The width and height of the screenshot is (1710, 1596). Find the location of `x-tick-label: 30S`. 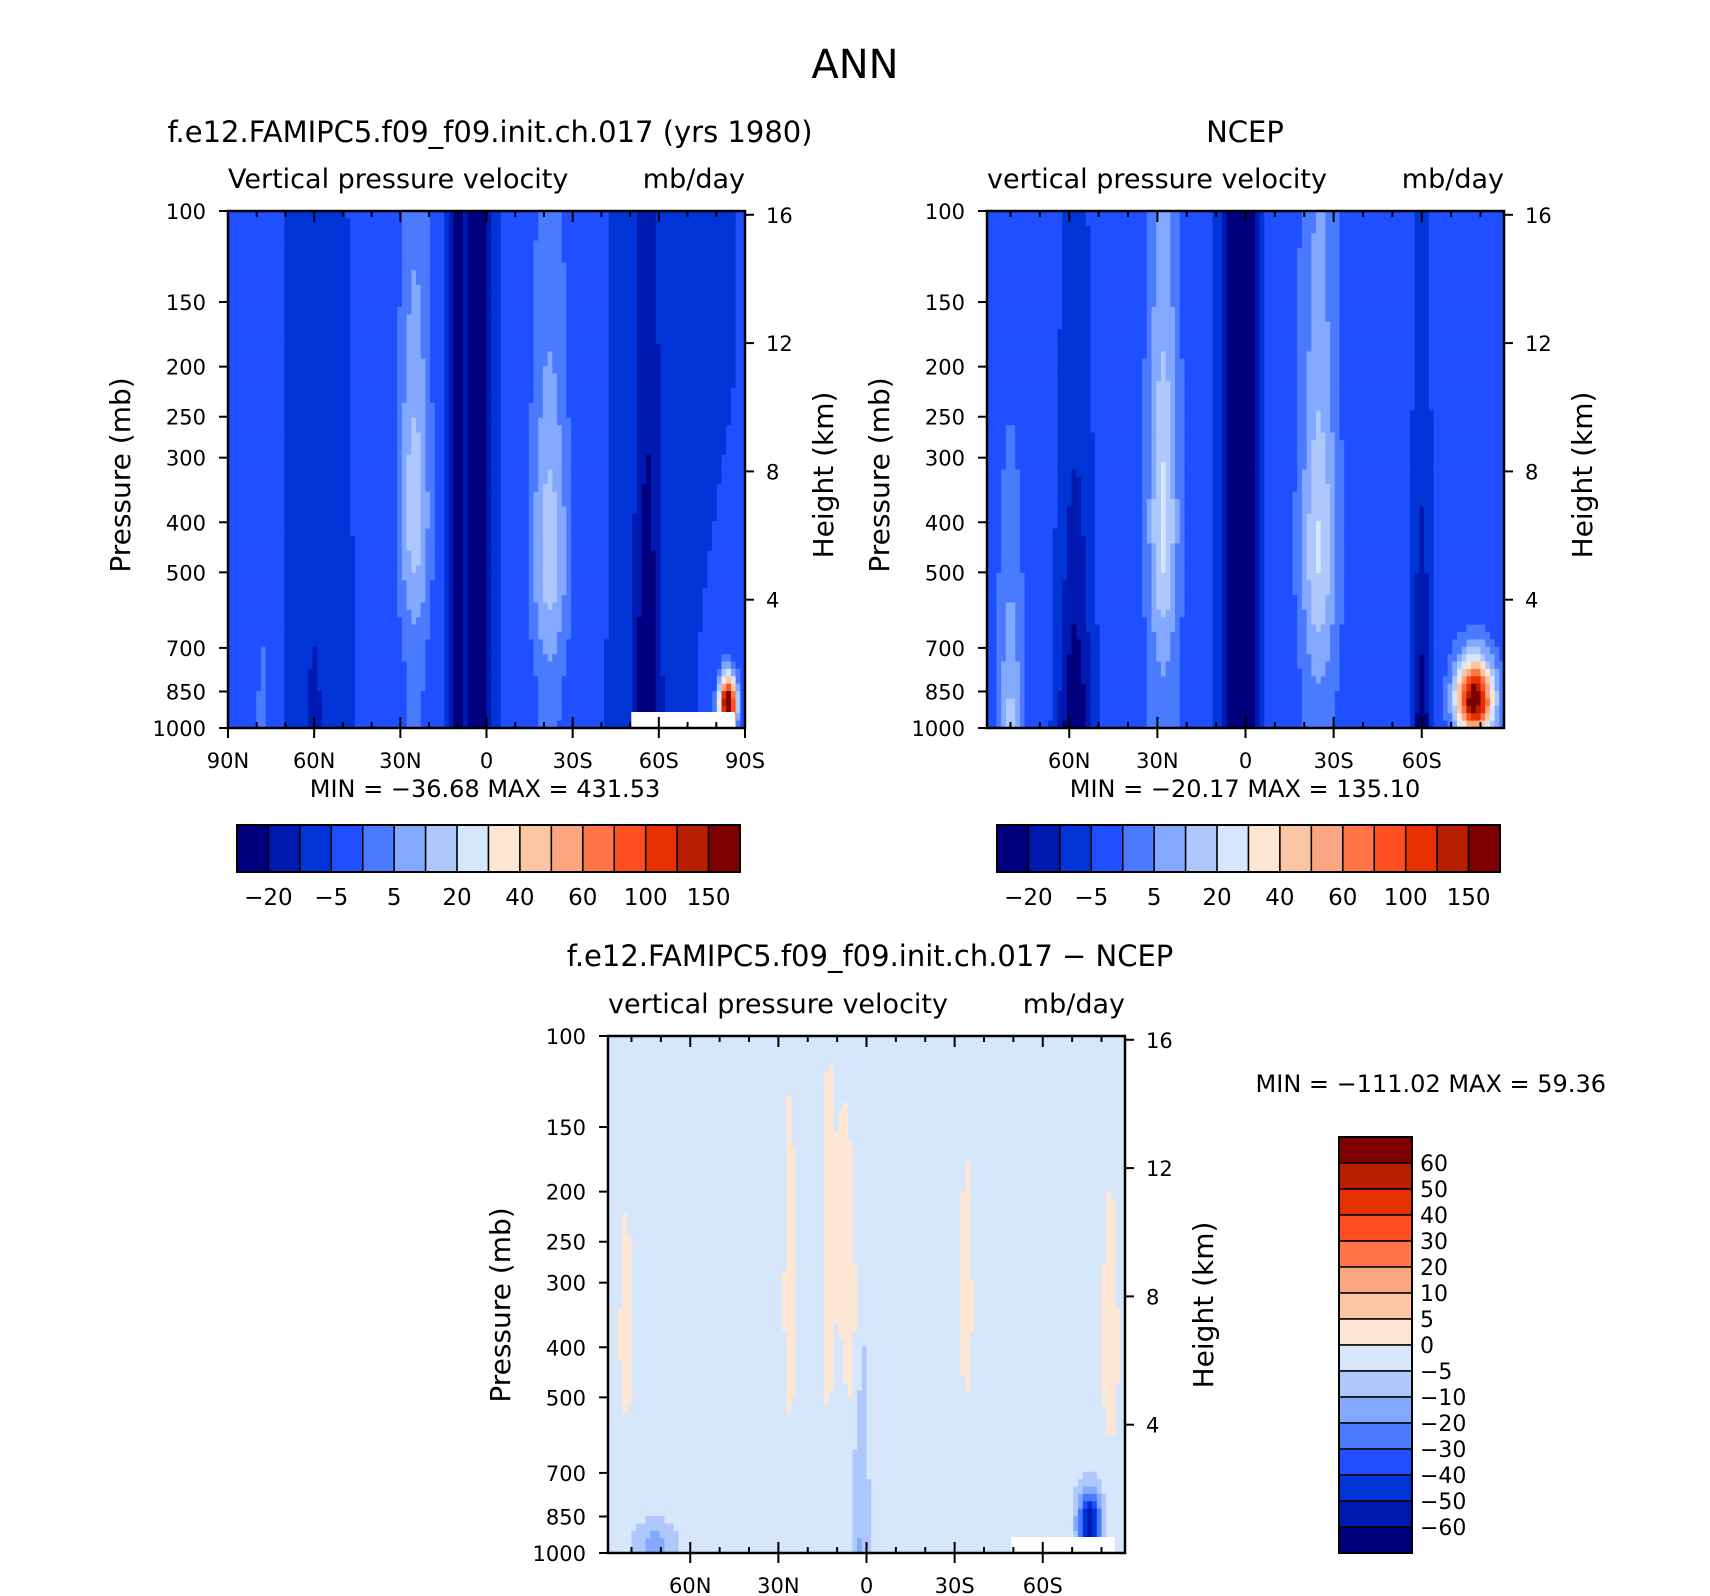

x-tick-label: 30S is located at coordinates (955, 1585).